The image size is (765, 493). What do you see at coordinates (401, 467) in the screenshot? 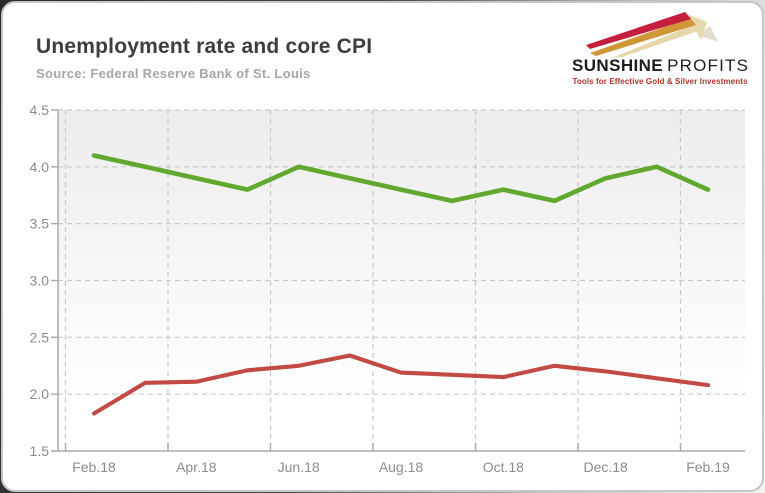
I see `x-tick-label: Aug.18` at bounding box center [401, 467].